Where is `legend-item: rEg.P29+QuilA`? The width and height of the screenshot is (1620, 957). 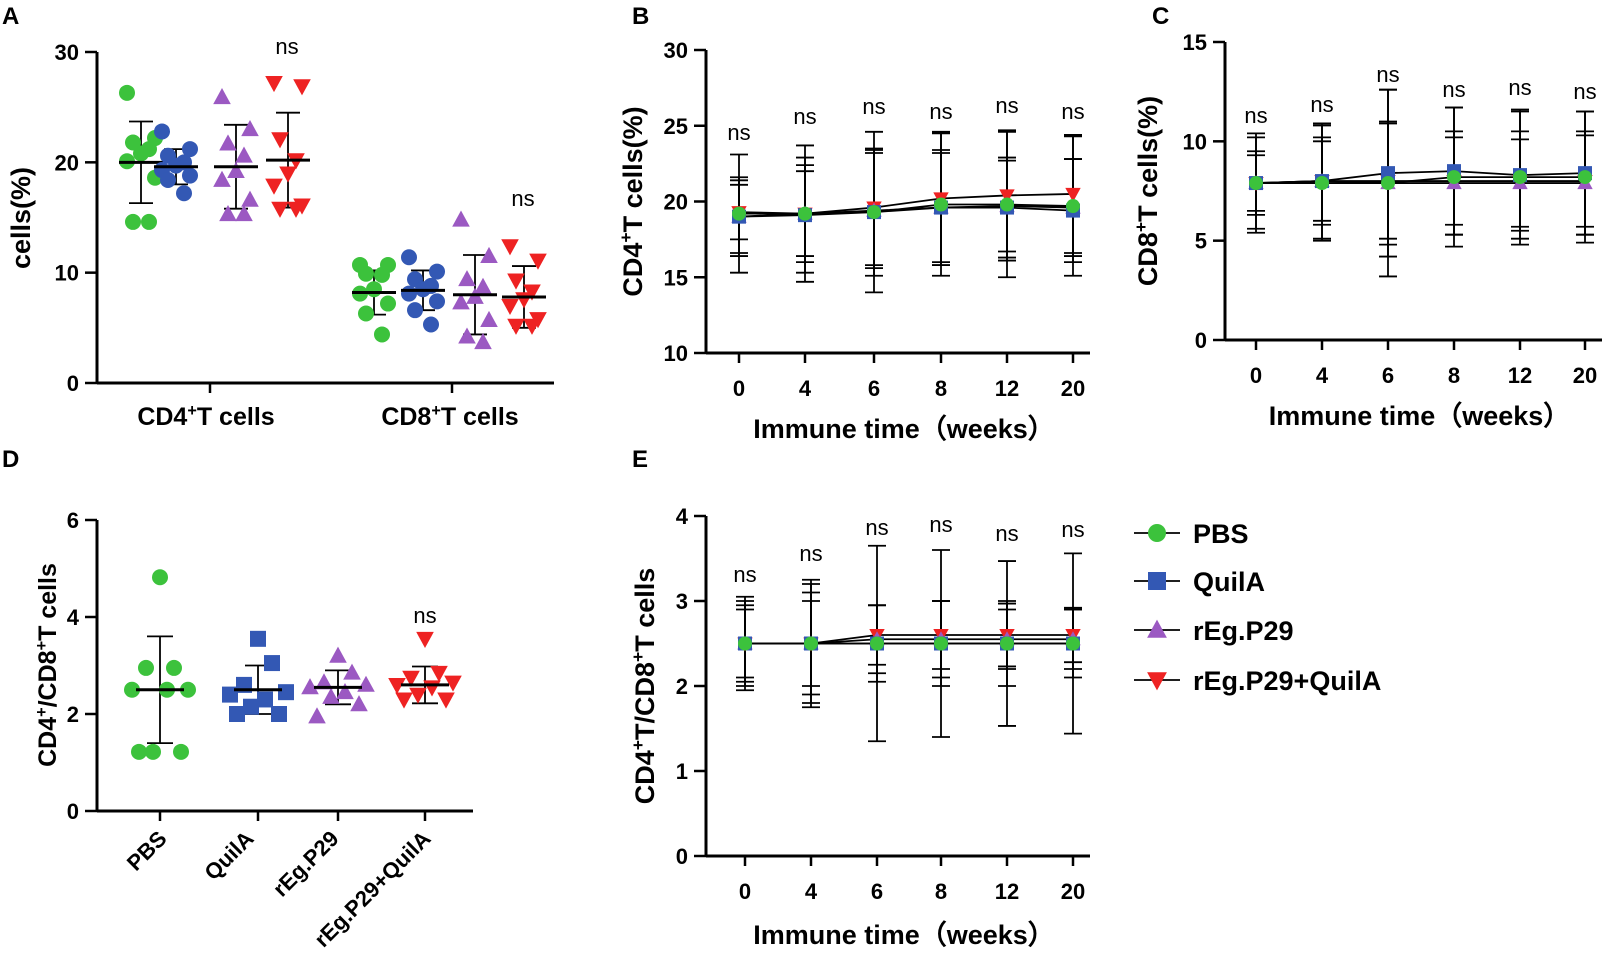 legend-item: rEg.P29+QuilA is located at coordinates (1257, 681).